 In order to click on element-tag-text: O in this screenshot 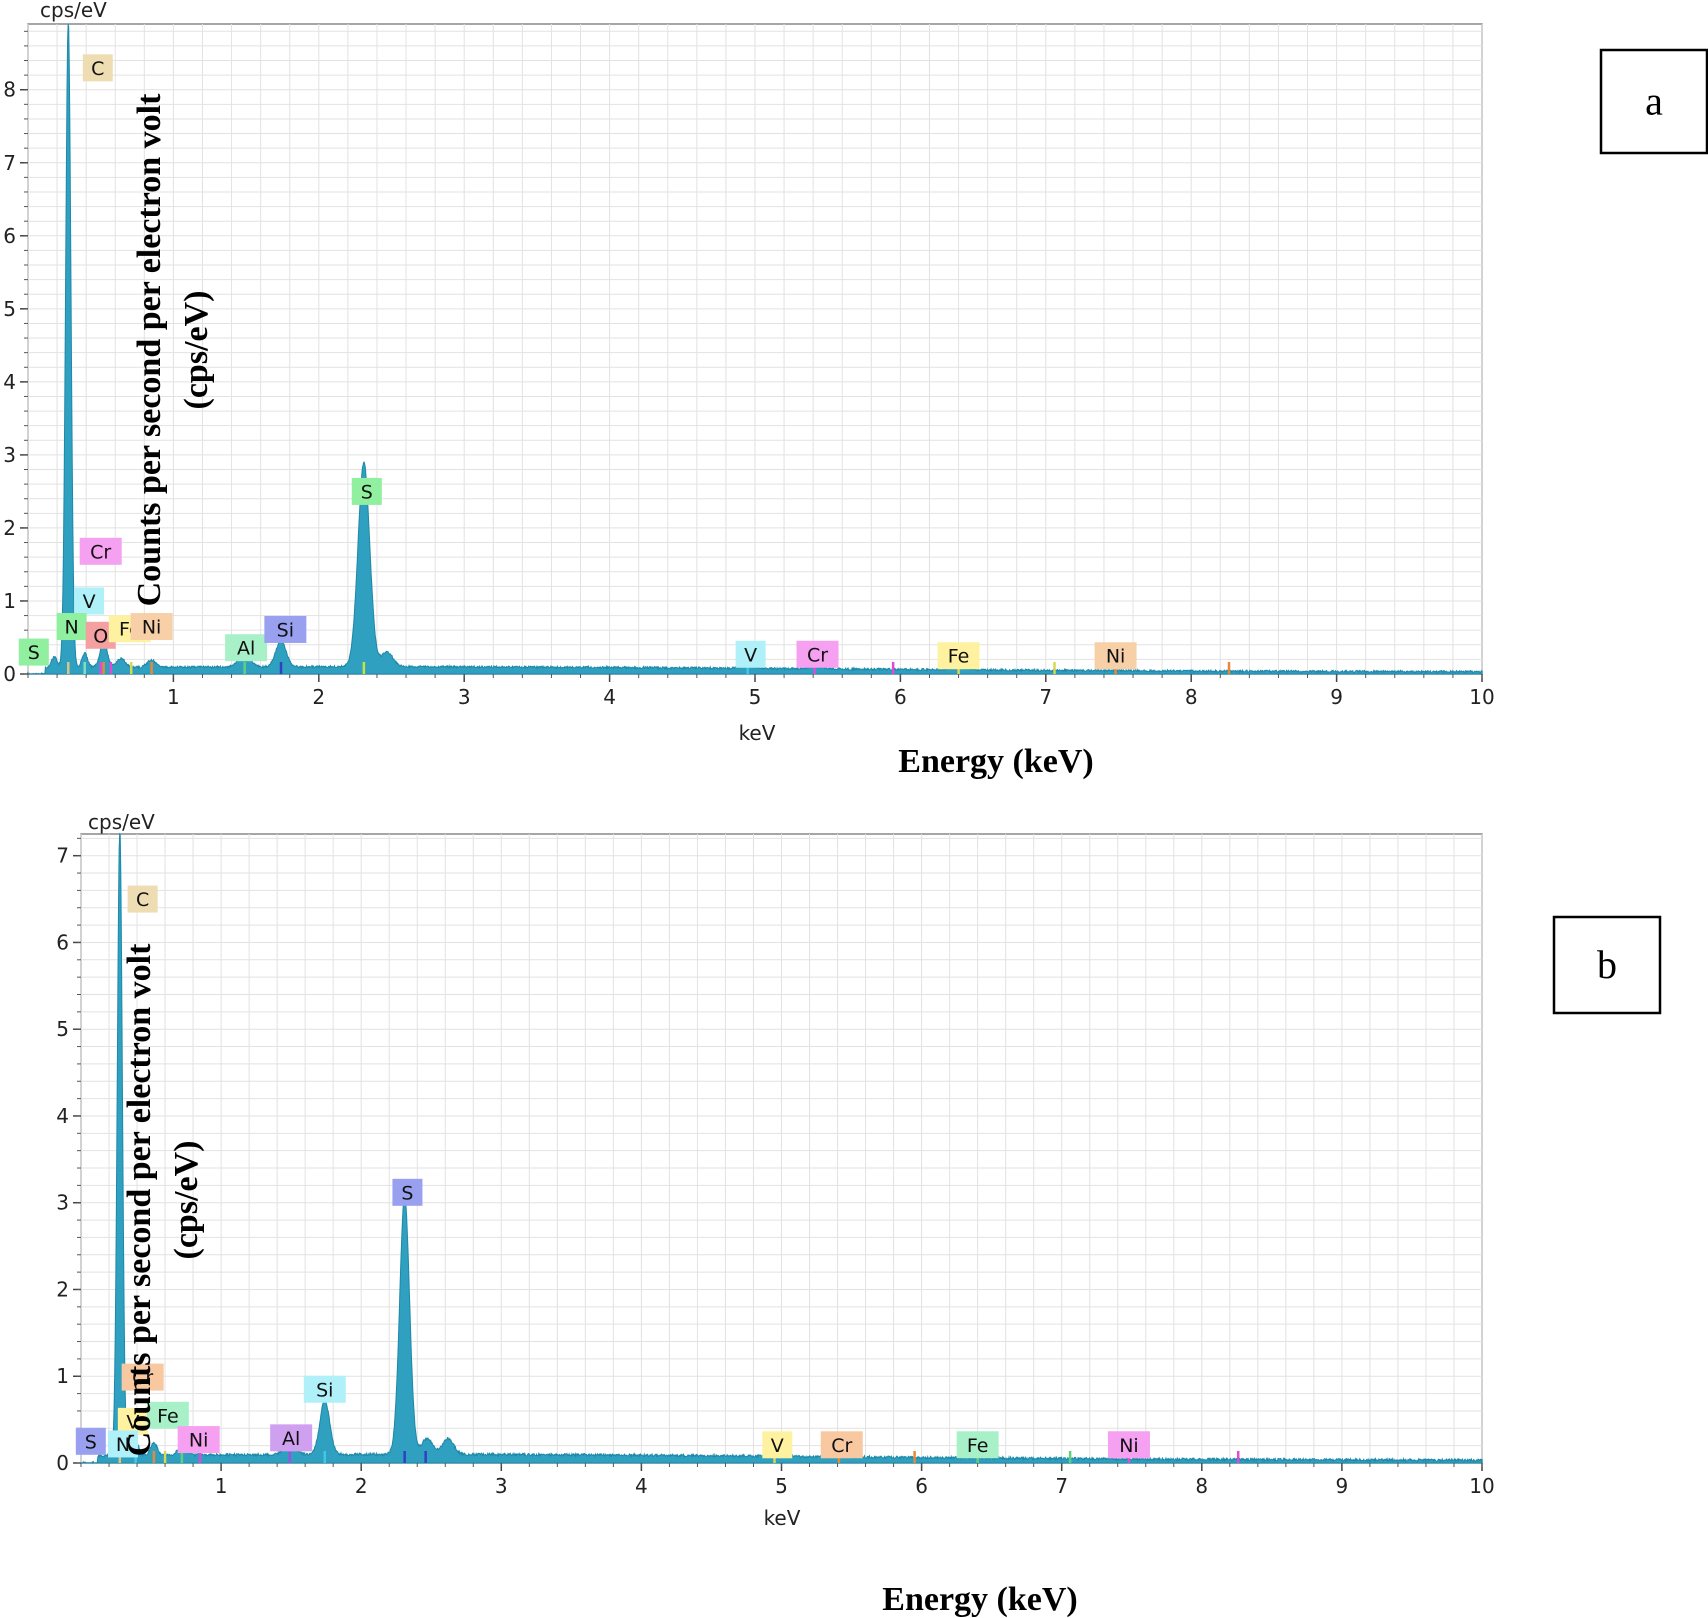, I will do `click(100, 636)`.